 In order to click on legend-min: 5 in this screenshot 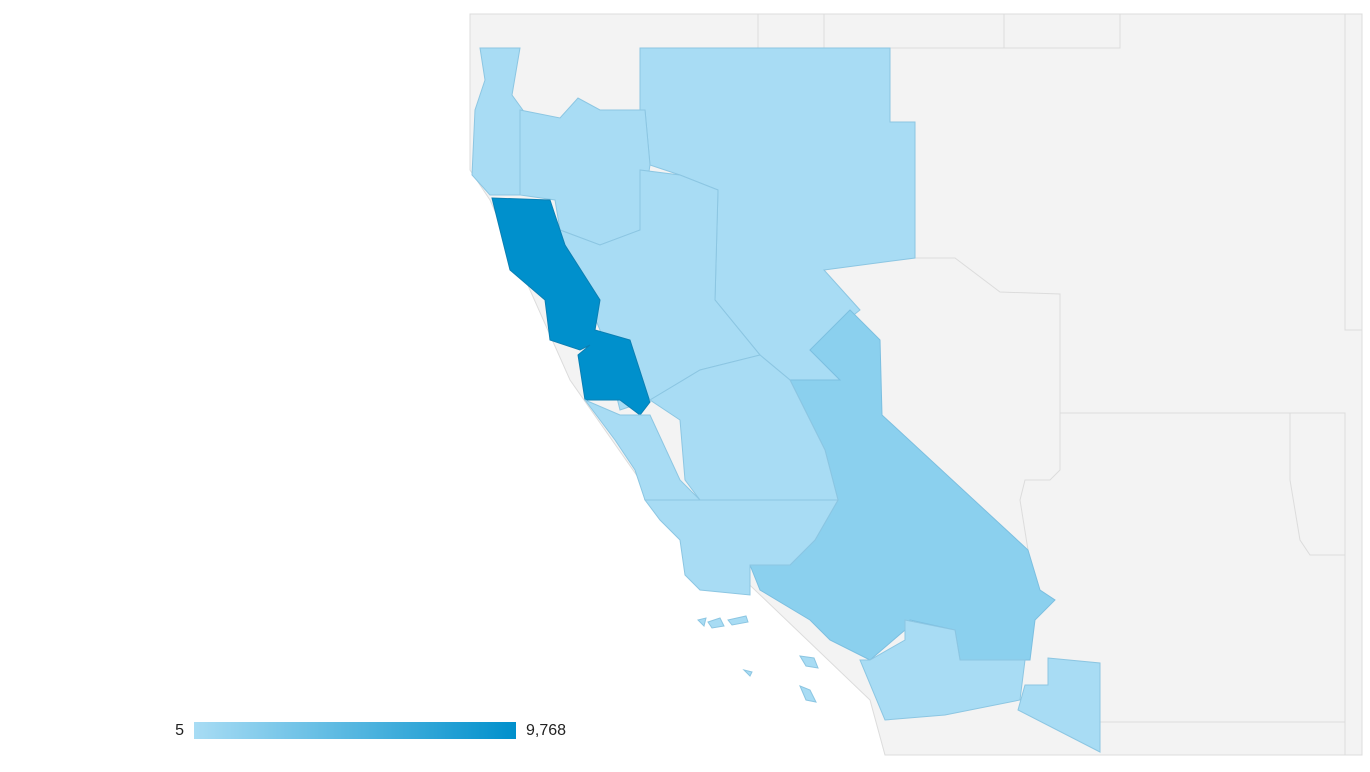, I will do `click(179, 730)`.